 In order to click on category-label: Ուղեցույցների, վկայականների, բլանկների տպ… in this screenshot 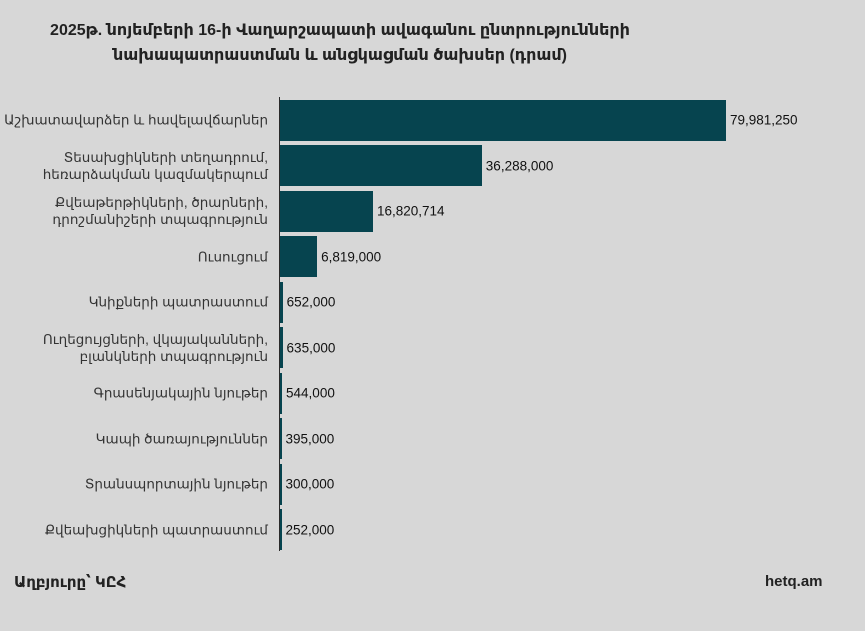, I will do `click(134, 348)`.